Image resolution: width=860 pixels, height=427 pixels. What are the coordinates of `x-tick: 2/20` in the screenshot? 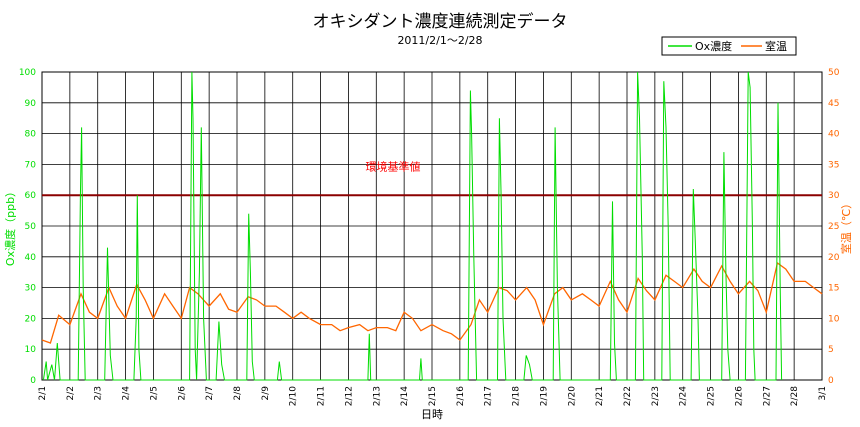 It's located at (572, 396).